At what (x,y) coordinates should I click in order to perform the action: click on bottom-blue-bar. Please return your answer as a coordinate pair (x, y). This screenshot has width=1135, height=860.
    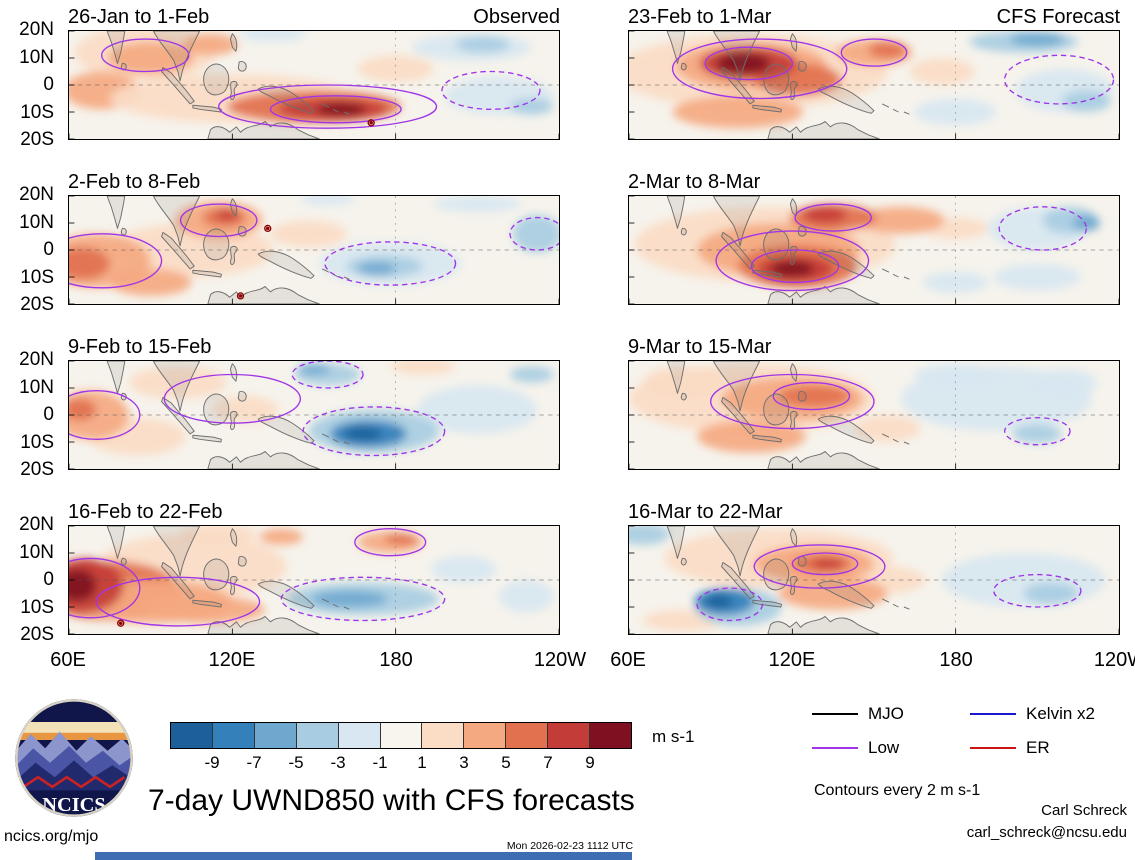
    Looking at the image, I should click on (363, 856).